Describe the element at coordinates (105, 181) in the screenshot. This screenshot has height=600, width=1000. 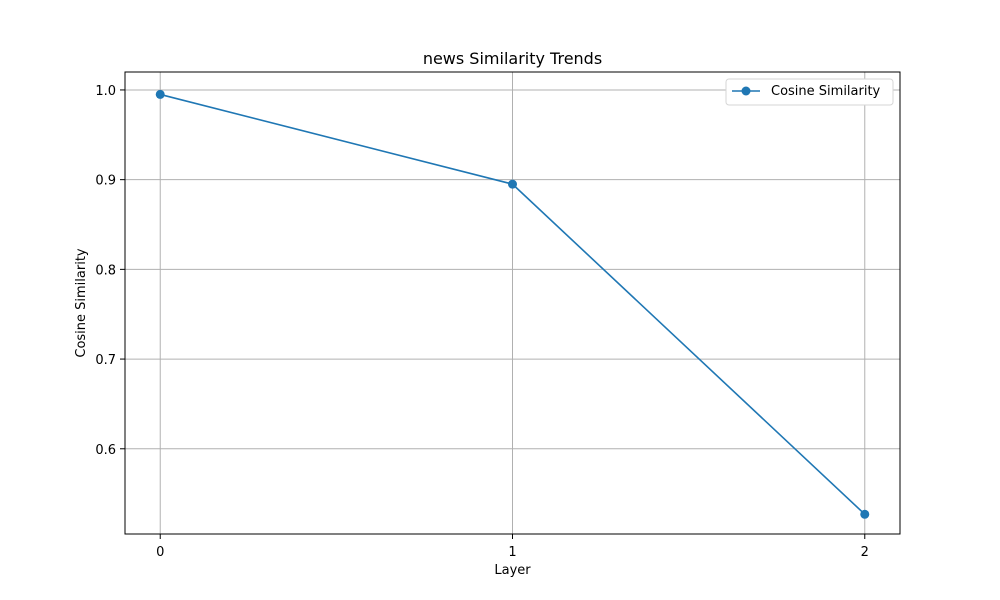
I see `y-tick-label: 0.9` at that location.